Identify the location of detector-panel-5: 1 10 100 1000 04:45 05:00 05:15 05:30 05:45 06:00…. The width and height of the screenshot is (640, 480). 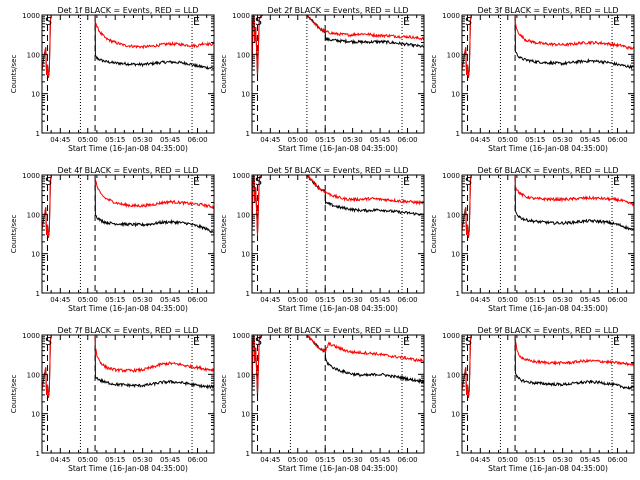
(322, 239).